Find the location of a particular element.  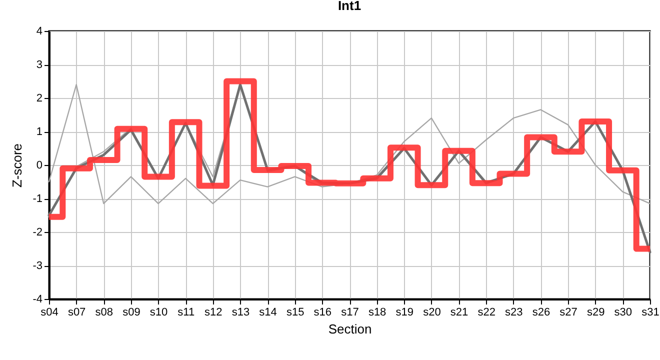

x-tick-label: s13 is located at coordinates (241, 312).